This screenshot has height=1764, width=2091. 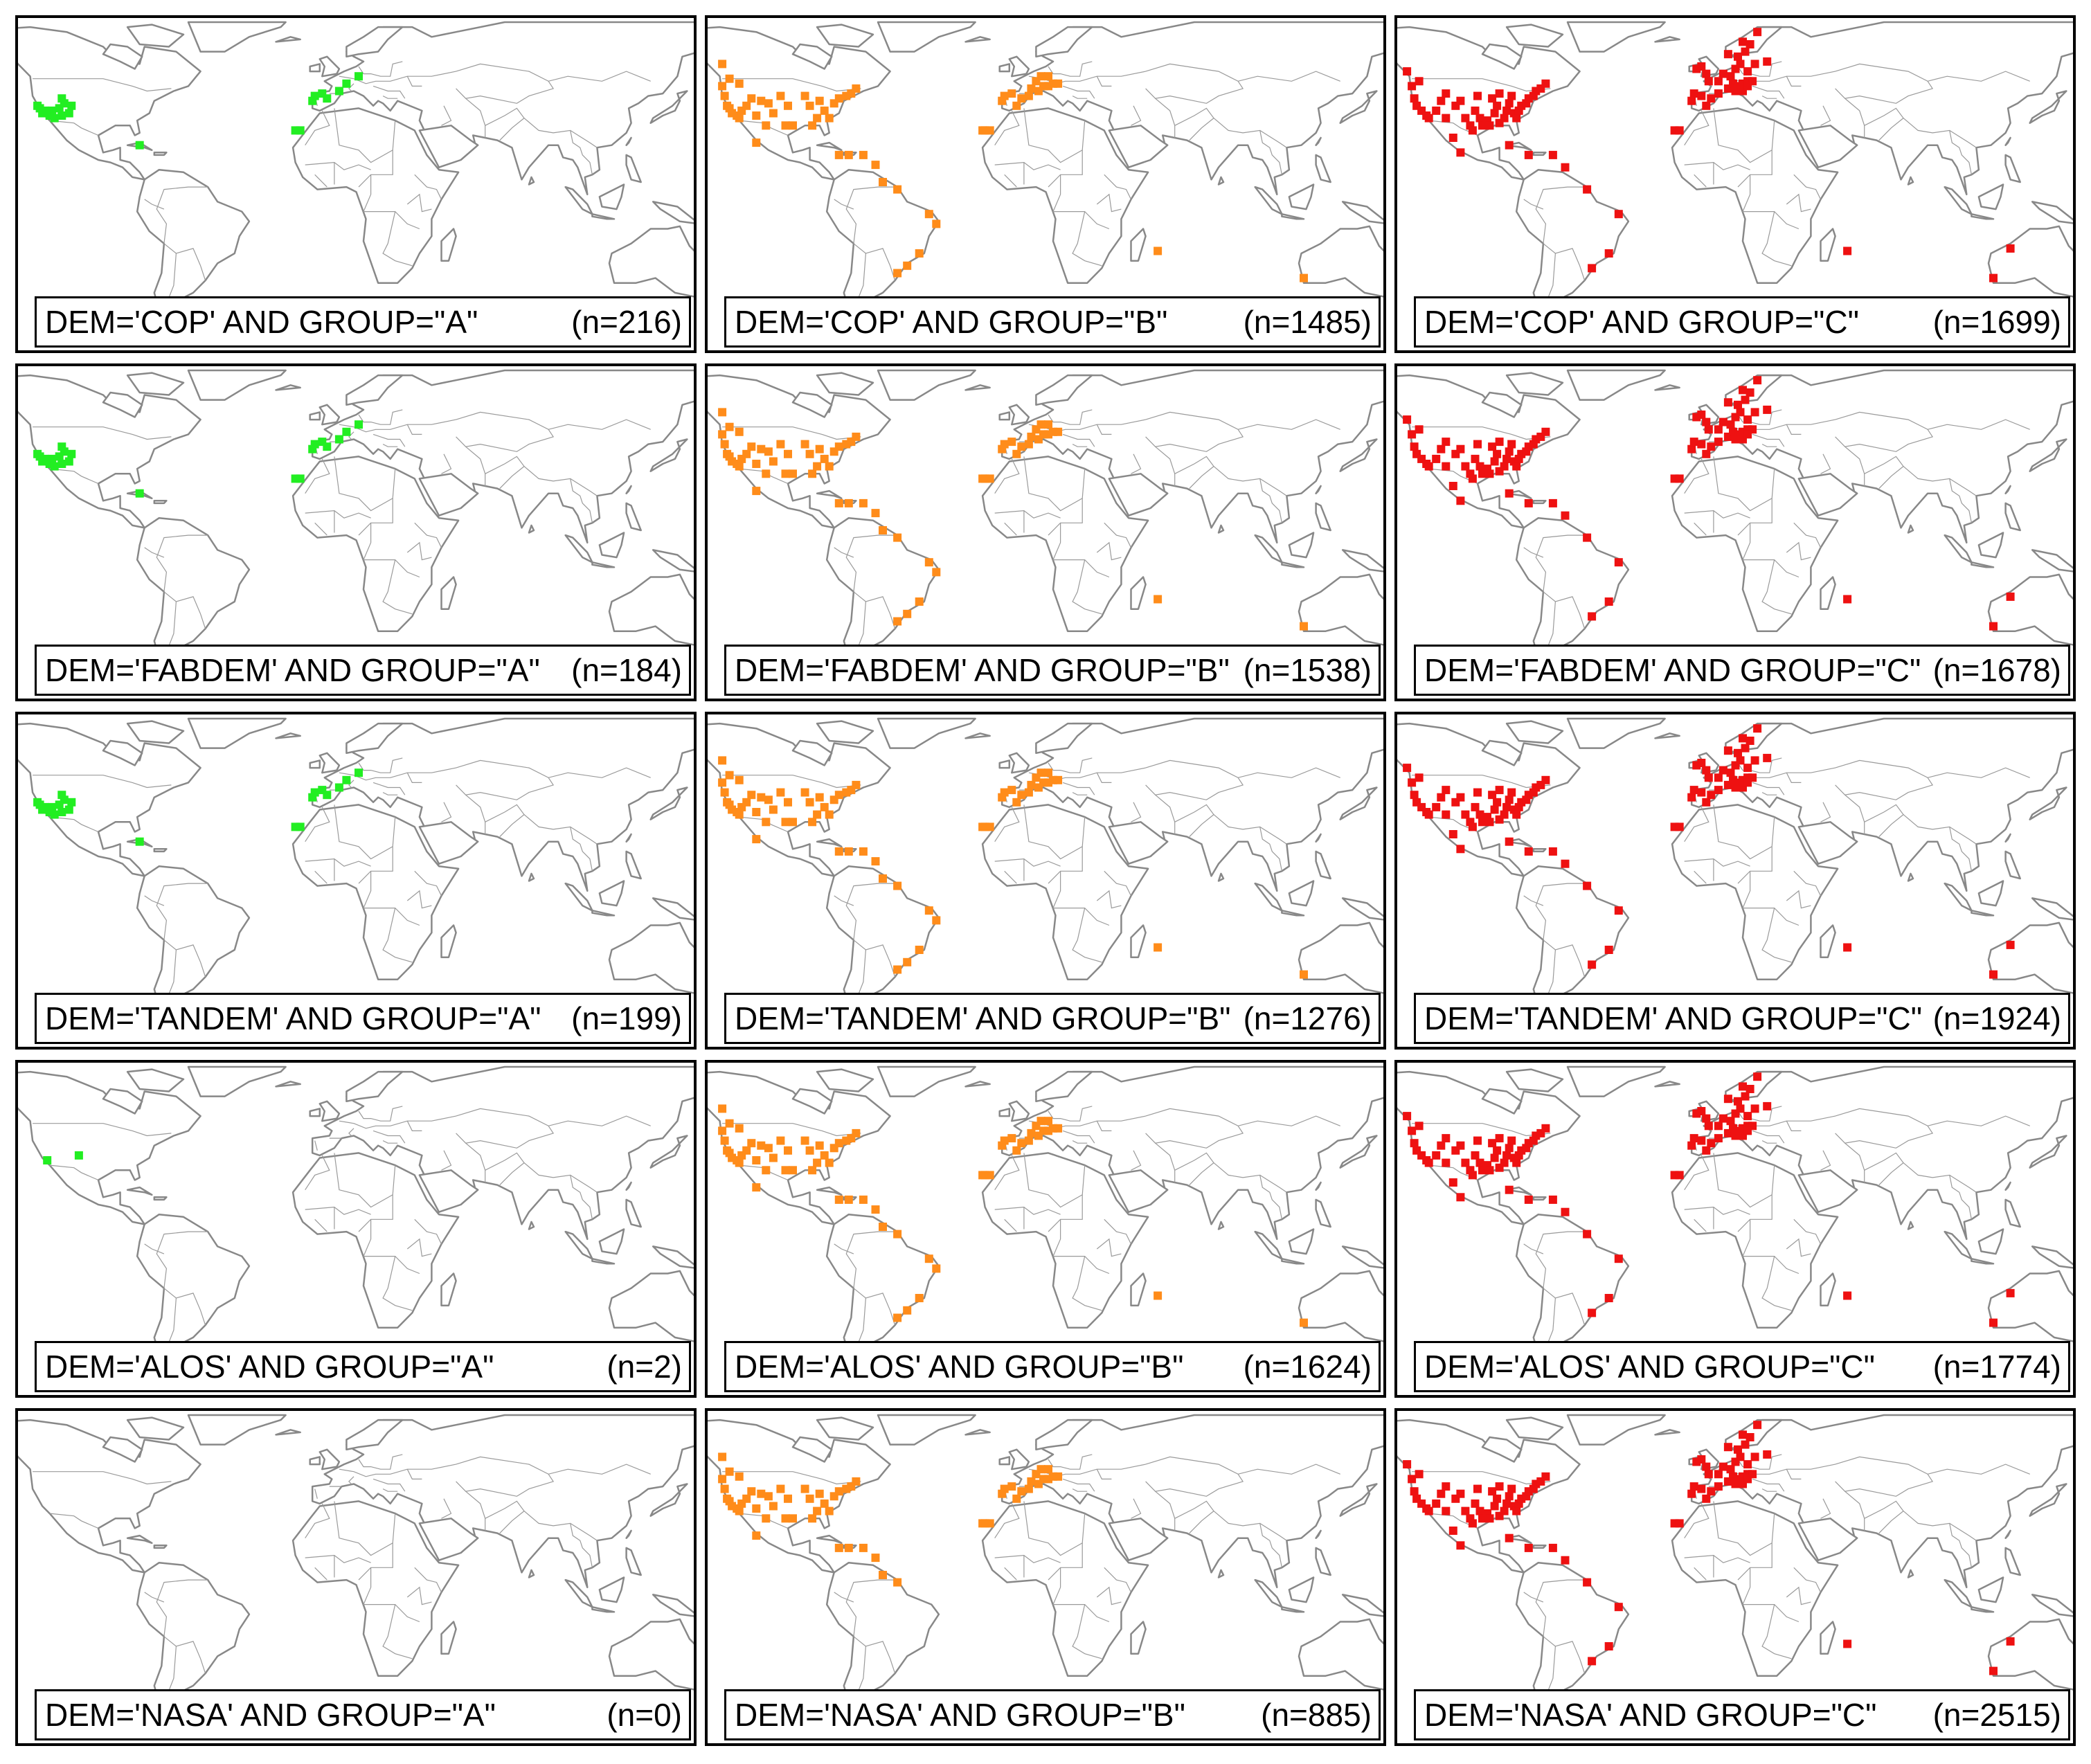 I want to click on country-borders, so click(x=334, y=534).